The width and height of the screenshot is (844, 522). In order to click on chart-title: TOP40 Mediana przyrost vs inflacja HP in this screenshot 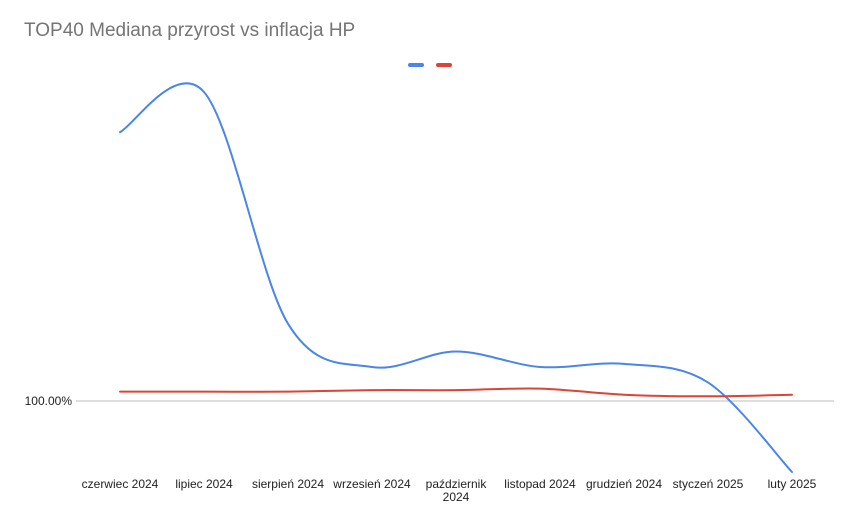, I will do `click(190, 30)`.